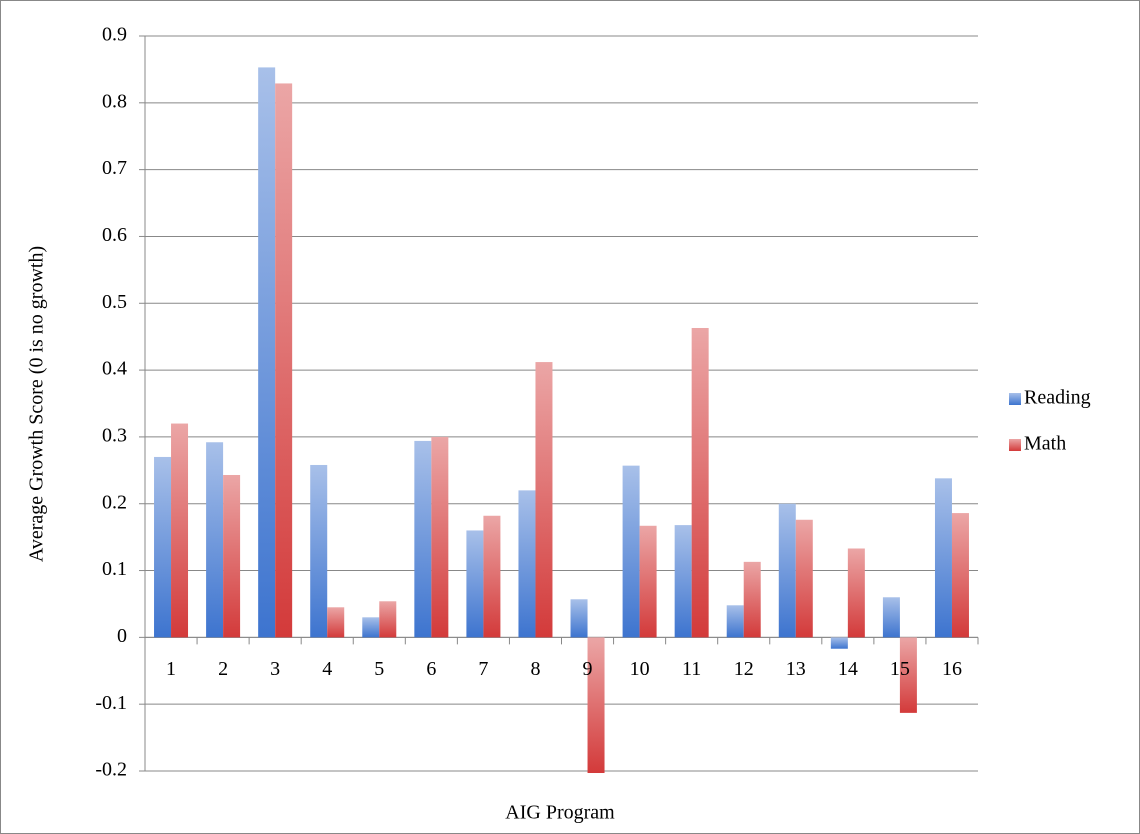 This screenshot has height=834, width=1140. What do you see at coordinates (111, 770) in the screenshot?
I see `y-tick-label: -0.2` at bounding box center [111, 770].